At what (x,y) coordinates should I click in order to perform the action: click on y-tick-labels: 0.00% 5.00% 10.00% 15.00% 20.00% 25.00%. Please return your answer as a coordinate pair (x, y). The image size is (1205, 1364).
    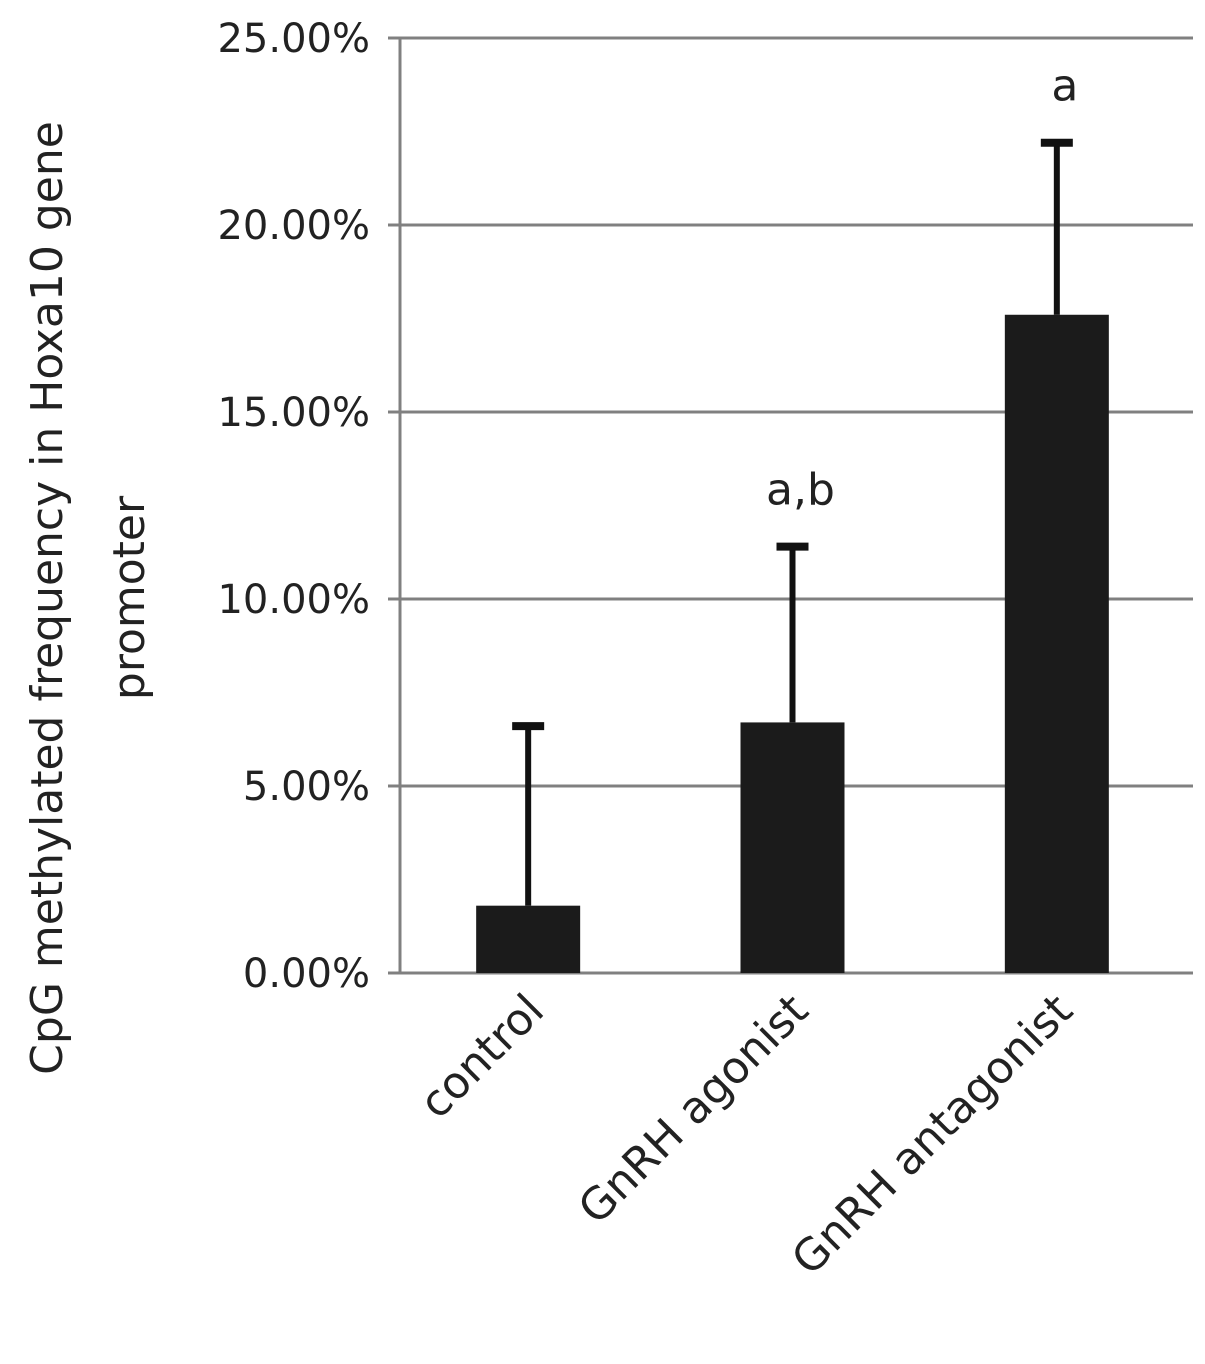
    Looking at the image, I should click on (293, 506).